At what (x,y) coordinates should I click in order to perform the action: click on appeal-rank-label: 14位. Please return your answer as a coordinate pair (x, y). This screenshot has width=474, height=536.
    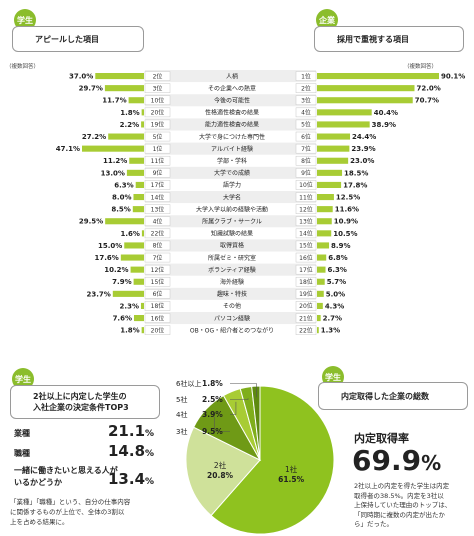
    Looking at the image, I should click on (158, 197).